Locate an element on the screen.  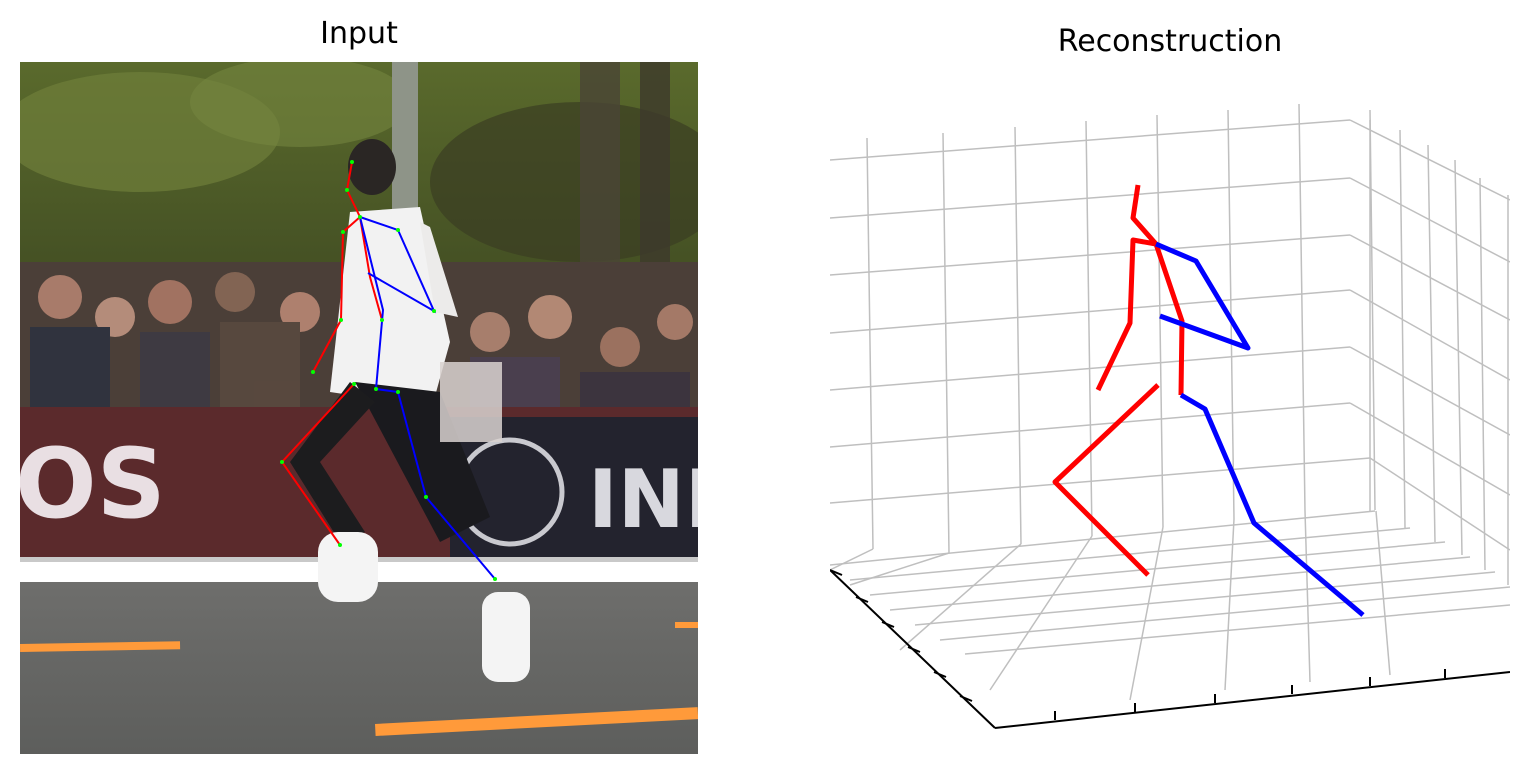
road is located at coordinates (359, 668).